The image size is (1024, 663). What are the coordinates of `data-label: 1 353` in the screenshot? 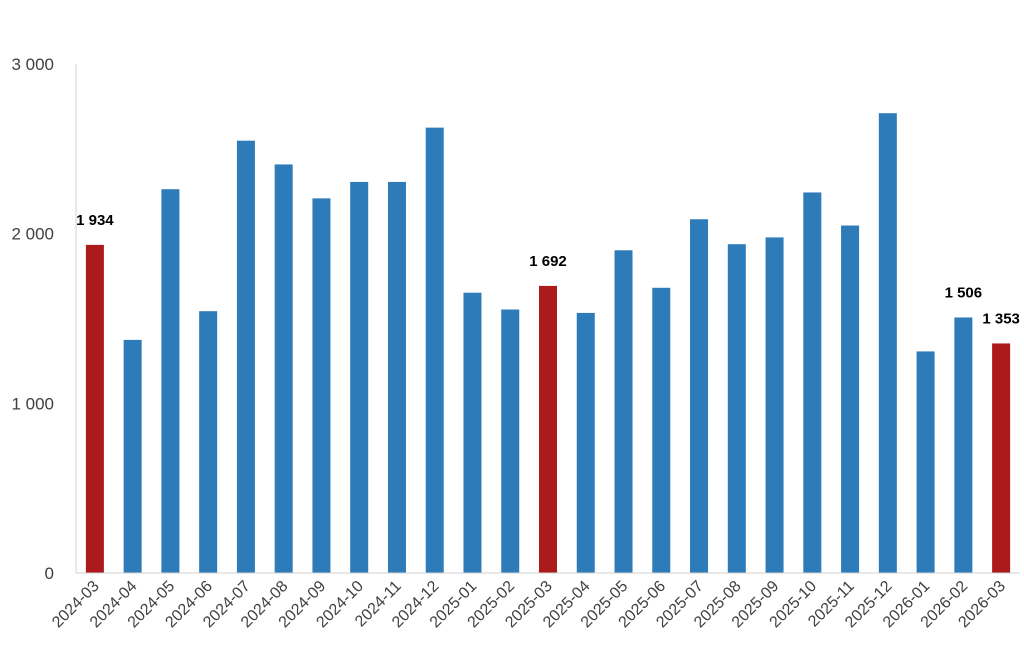 It's located at (1001, 318).